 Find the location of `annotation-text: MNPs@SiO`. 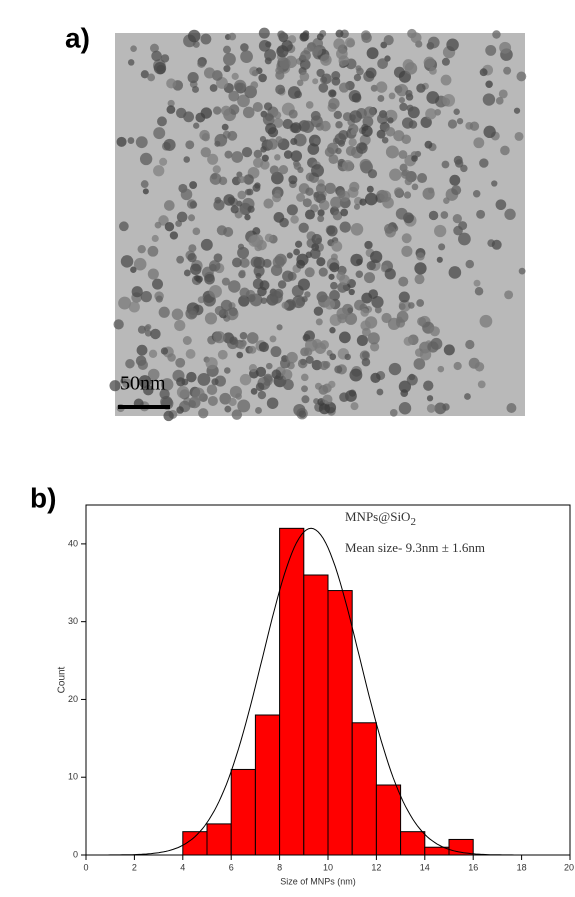

annotation-text: MNPs@SiO is located at coordinates (377, 516).